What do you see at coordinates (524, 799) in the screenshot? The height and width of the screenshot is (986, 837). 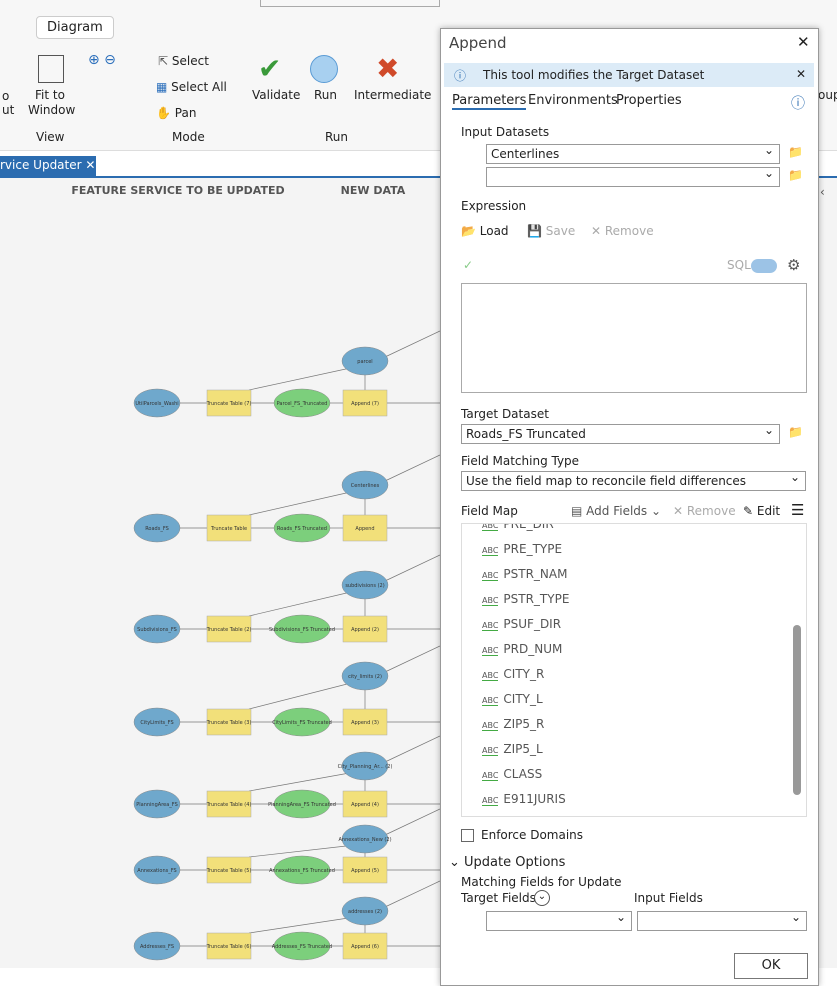 I see `field-row: ABC E911JURIS` at bounding box center [524, 799].